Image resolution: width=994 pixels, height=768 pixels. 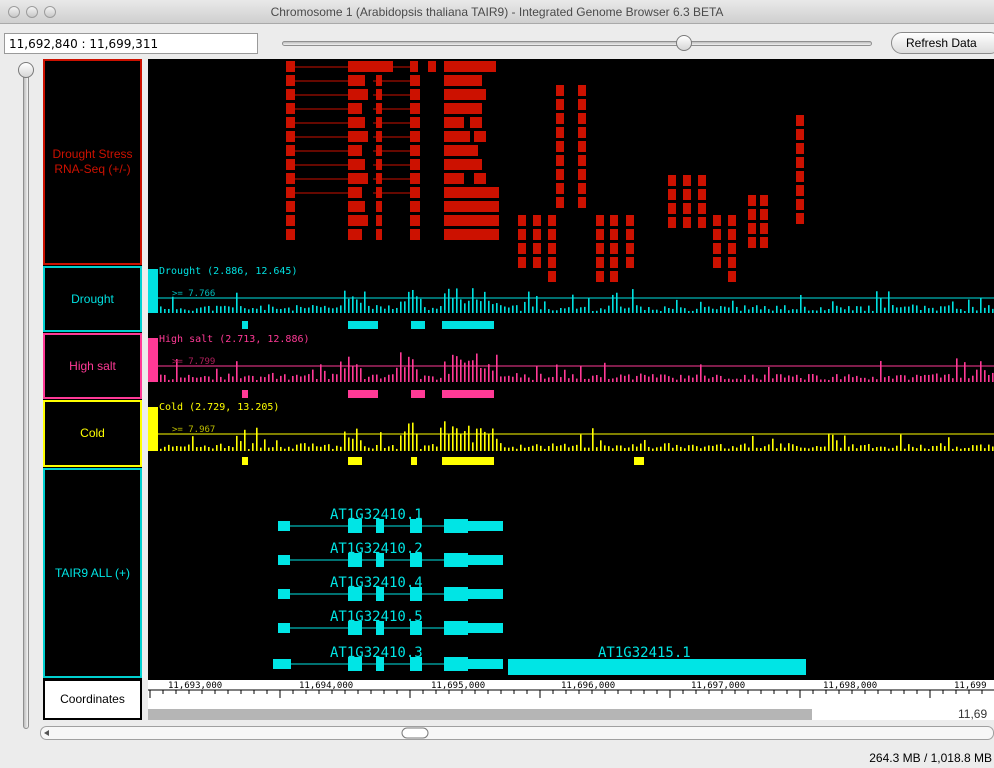 I want to click on vertical-zoom-slider, so click(x=26, y=396).